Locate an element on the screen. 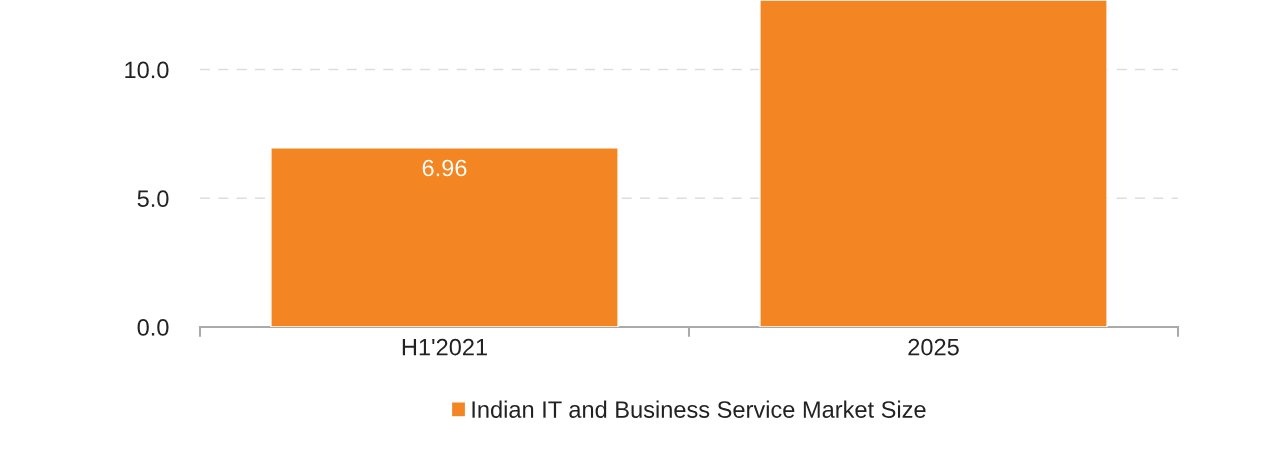 The image size is (1276, 466). y-tick-label: 0.0 is located at coordinates (153, 327).